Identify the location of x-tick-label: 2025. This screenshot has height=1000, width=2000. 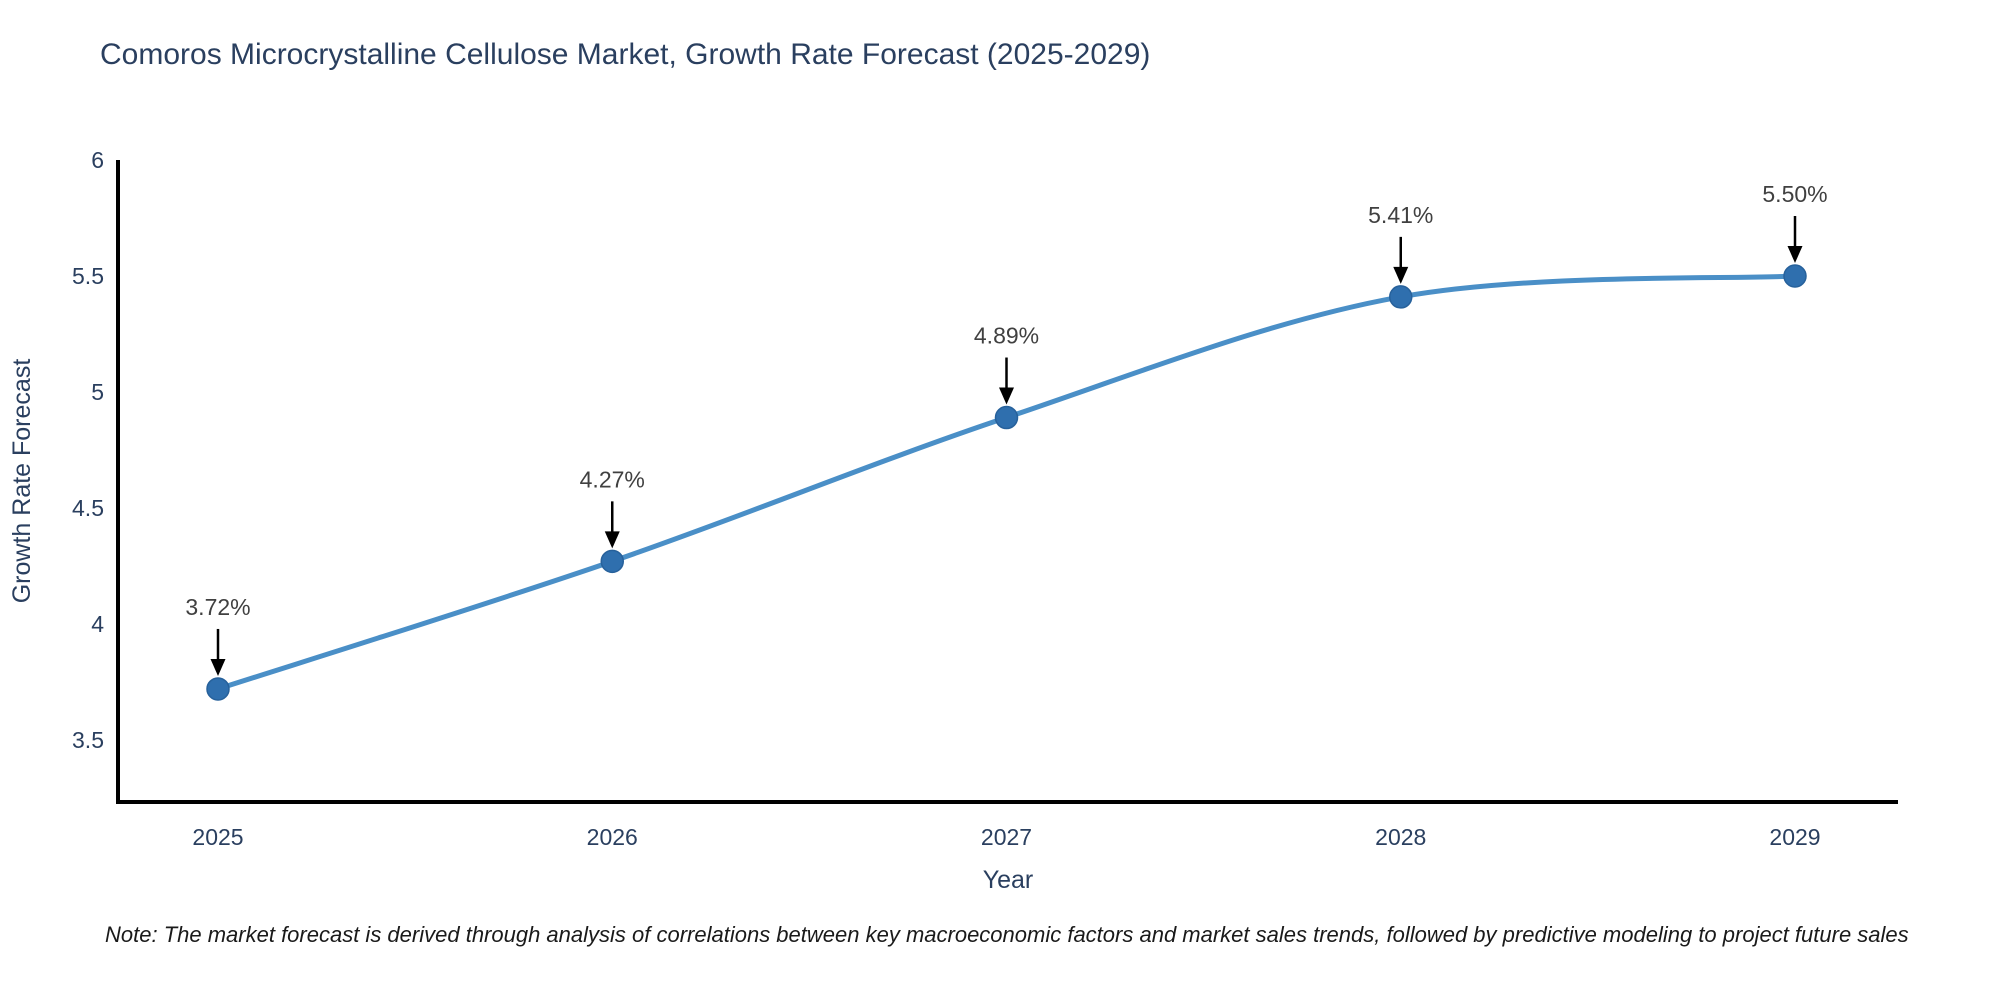
(217, 837).